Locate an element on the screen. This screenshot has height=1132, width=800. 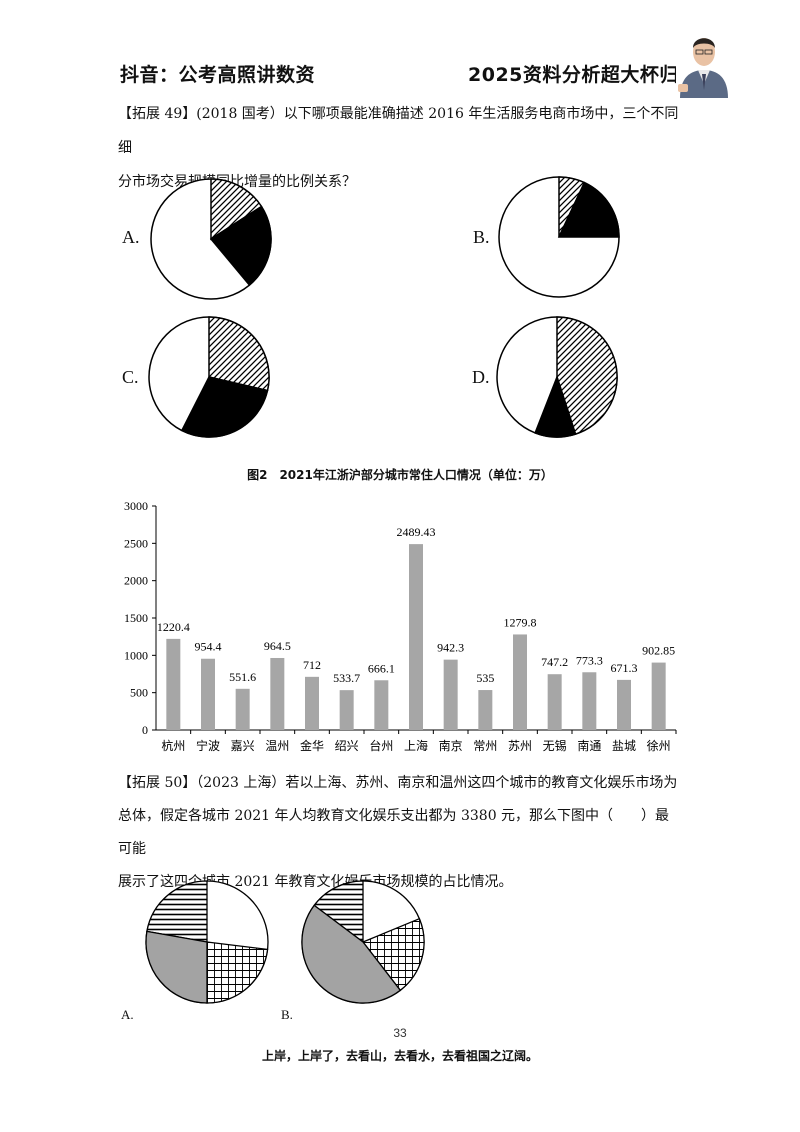
q50-option-b-label: B. is located at coordinates (287, 1014).